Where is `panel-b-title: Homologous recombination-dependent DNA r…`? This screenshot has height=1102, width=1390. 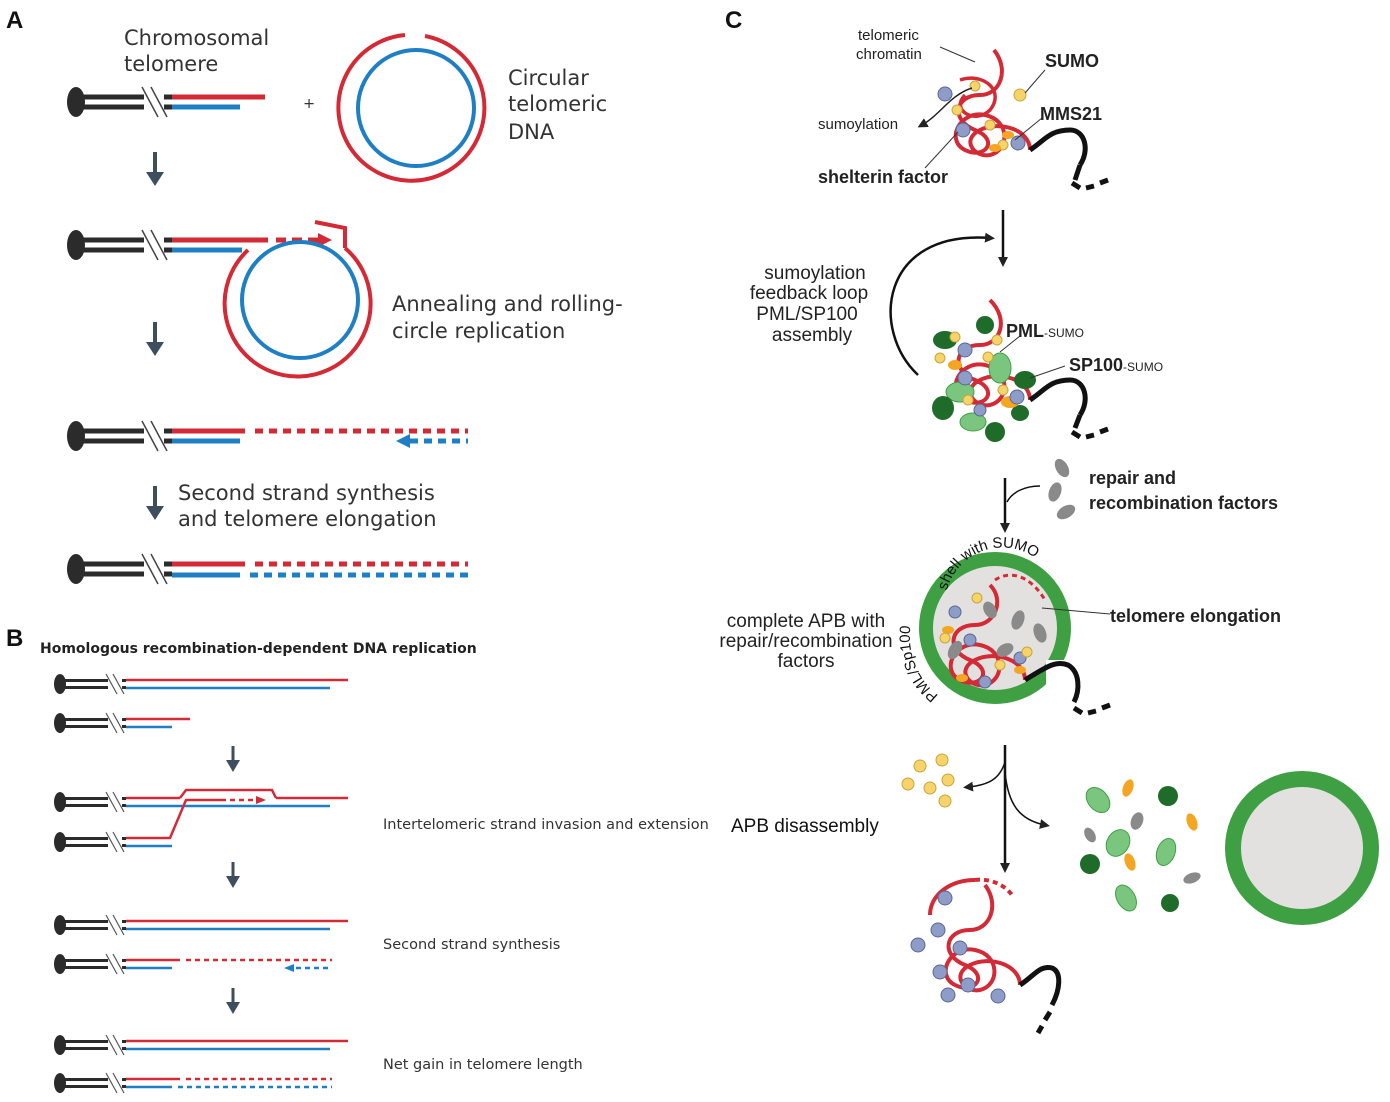 panel-b-title: Homologous recombination-dependent DNA r… is located at coordinates (258, 649).